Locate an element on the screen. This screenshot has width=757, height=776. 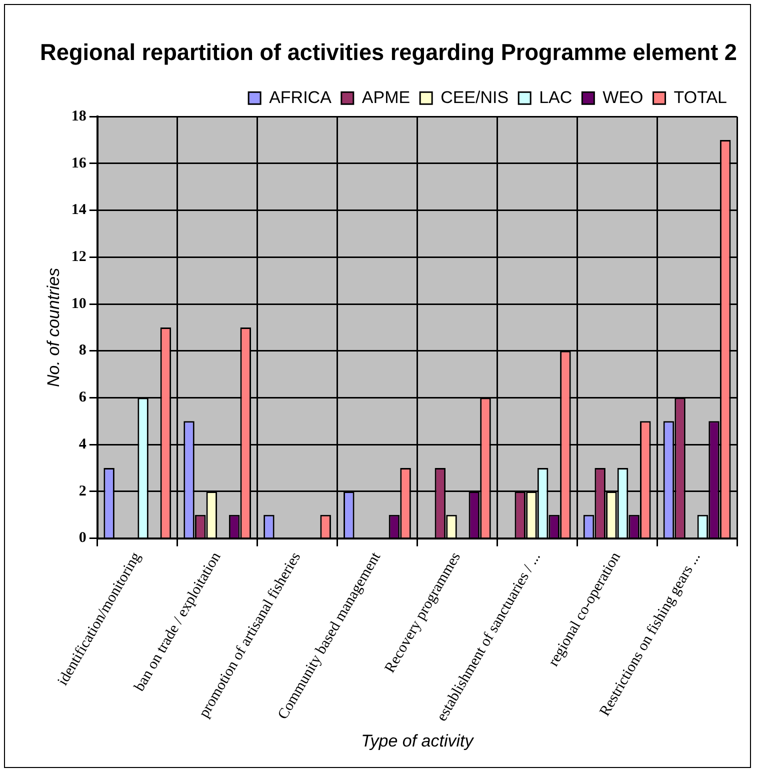
y-tick-label: 2 is located at coordinates (82, 491).